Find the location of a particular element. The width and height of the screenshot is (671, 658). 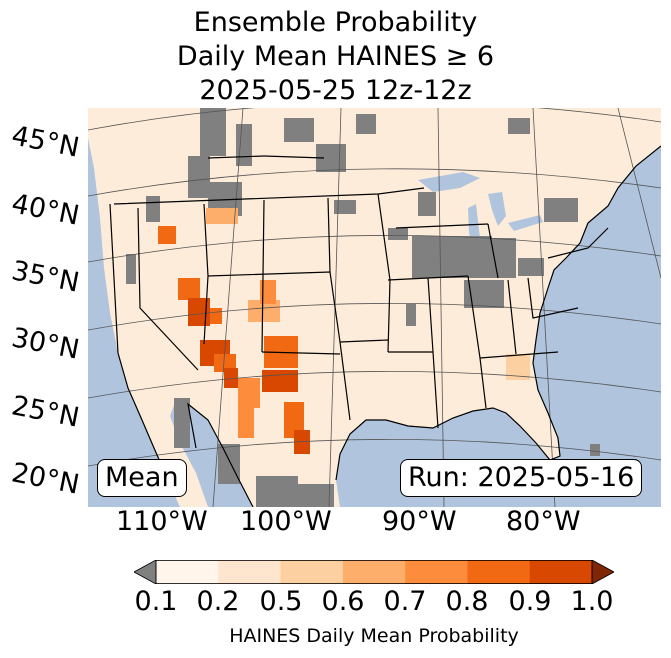

colorbar-tick-0.8: 0.8 is located at coordinates (467, 601).